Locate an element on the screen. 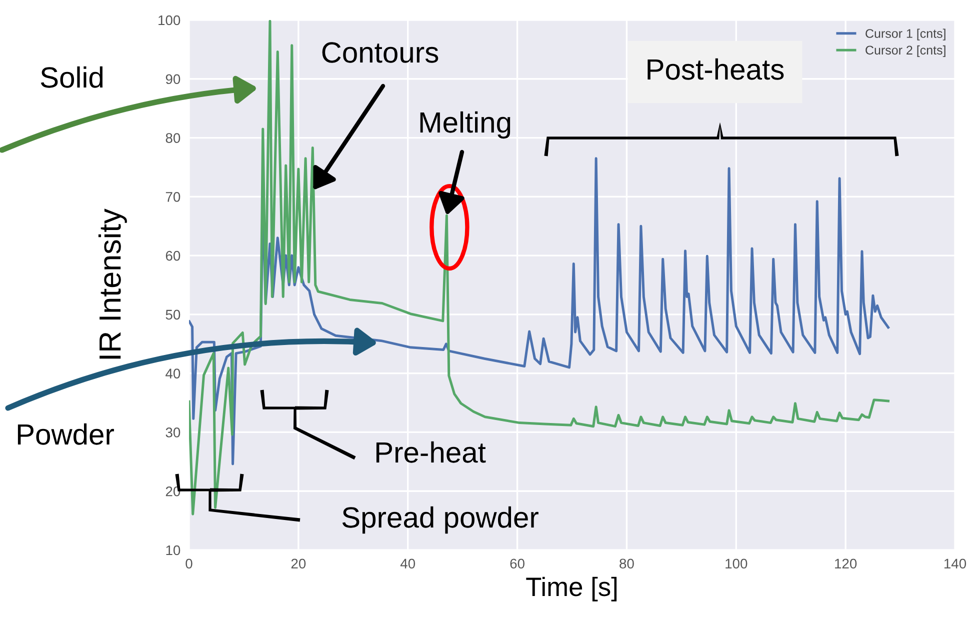 The width and height of the screenshot is (974, 627). y-tick-label: 80 is located at coordinates (173, 138).